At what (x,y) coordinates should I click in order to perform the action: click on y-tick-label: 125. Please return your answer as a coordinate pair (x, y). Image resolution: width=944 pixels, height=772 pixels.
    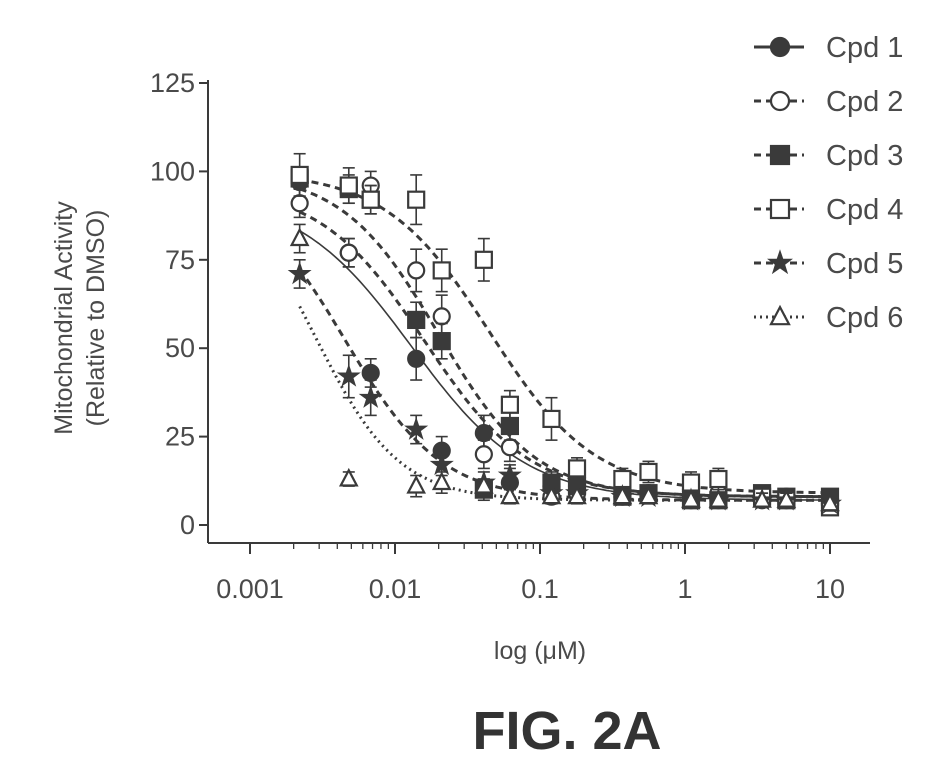
    Looking at the image, I should click on (172, 83).